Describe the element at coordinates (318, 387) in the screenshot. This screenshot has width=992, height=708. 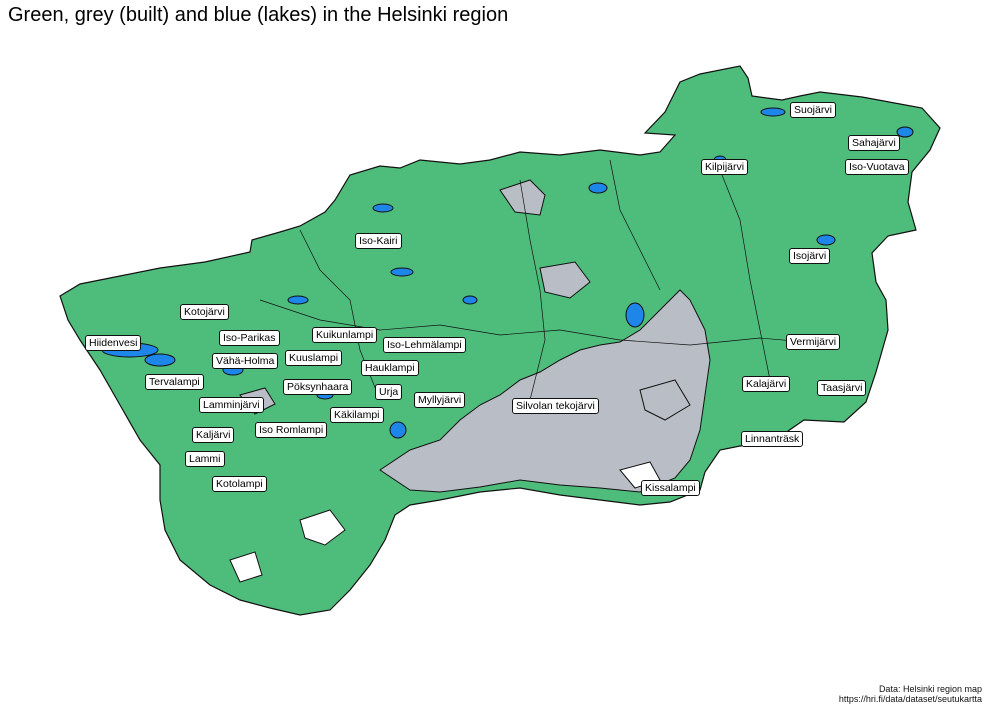
I see `lake-label: Pöksynhaara` at that location.